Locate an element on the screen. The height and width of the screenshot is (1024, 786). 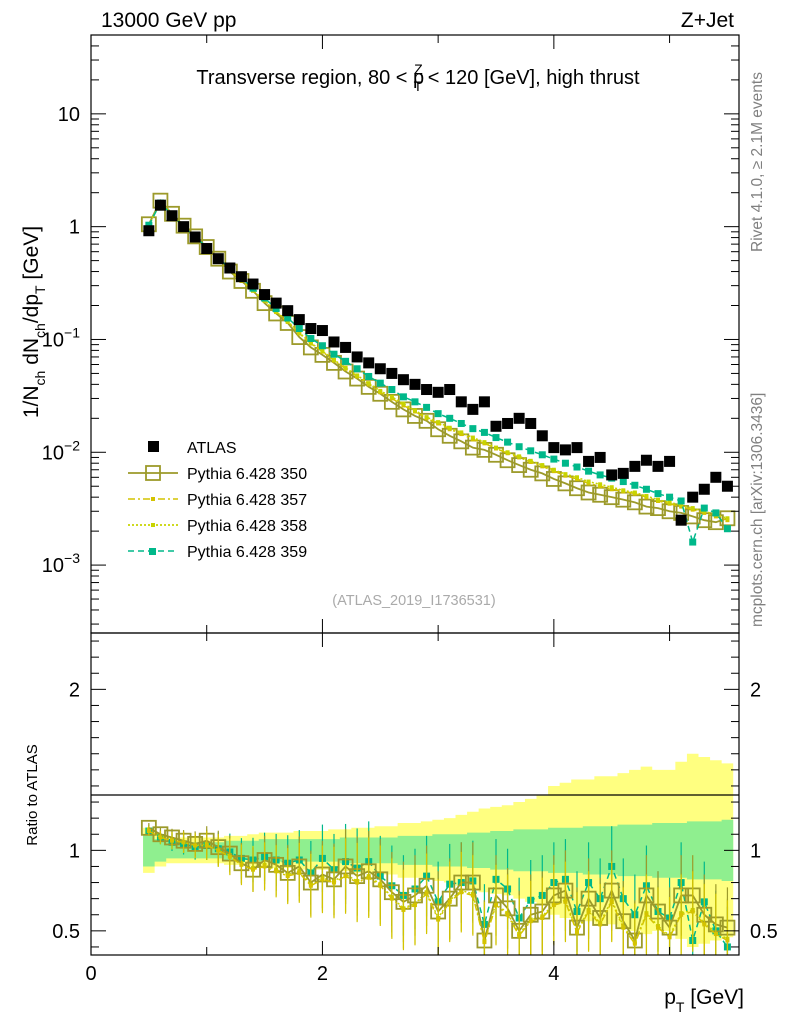
y-tick-label: 10⁻¹ is located at coordinates (61, 337).